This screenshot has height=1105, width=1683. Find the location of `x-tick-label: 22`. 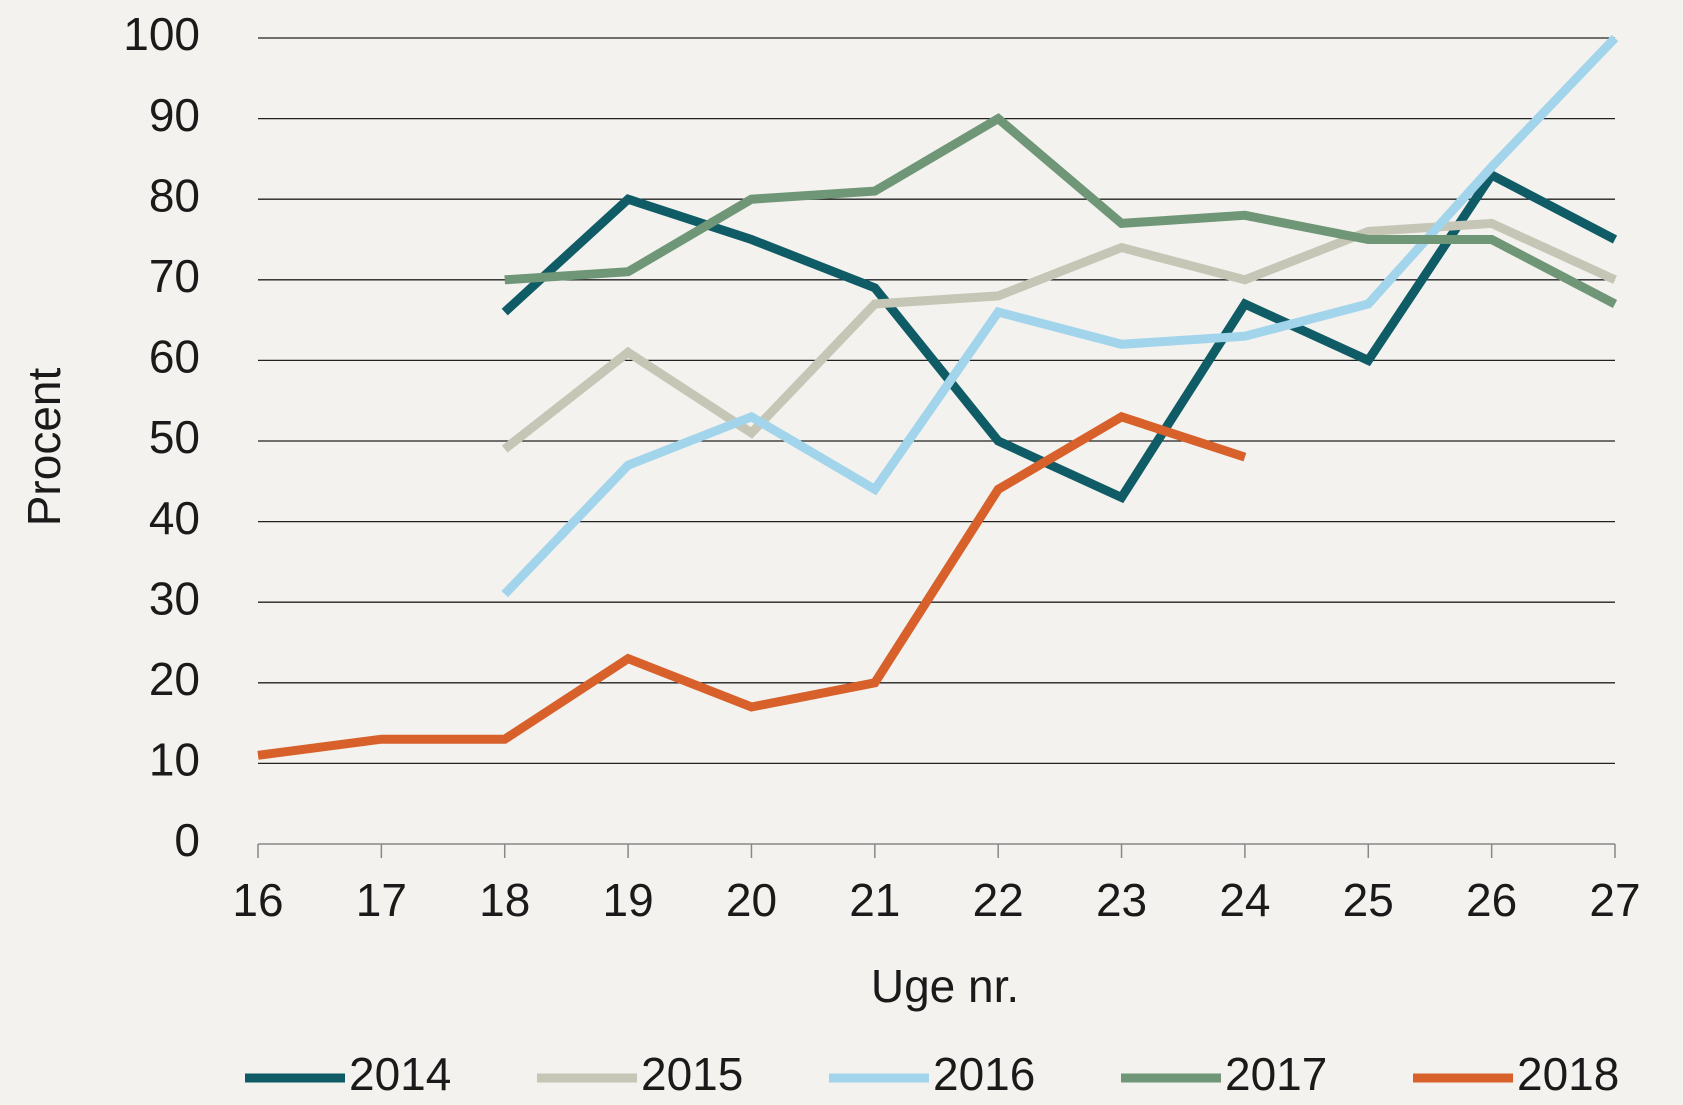

x-tick-label: 22 is located at coordinates (998, 900).